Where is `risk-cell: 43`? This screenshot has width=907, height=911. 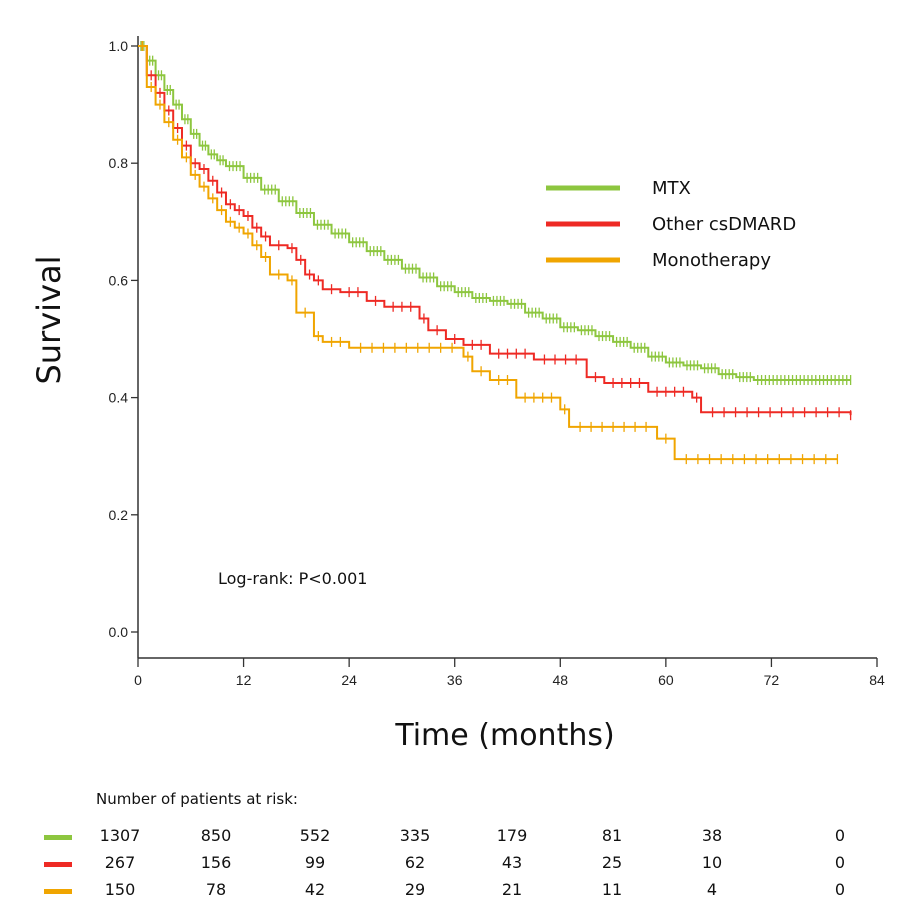 risk-cell: 43 is located at coordinates (512, 862).